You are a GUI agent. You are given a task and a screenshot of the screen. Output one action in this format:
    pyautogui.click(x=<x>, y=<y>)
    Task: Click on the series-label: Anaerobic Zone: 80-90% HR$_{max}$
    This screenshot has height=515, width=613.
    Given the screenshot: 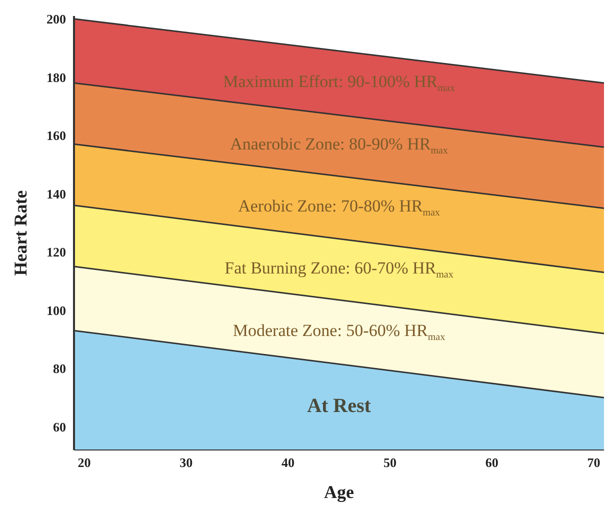 What is the action you would take?
    pyautogui.click(x=339, y=145)
    